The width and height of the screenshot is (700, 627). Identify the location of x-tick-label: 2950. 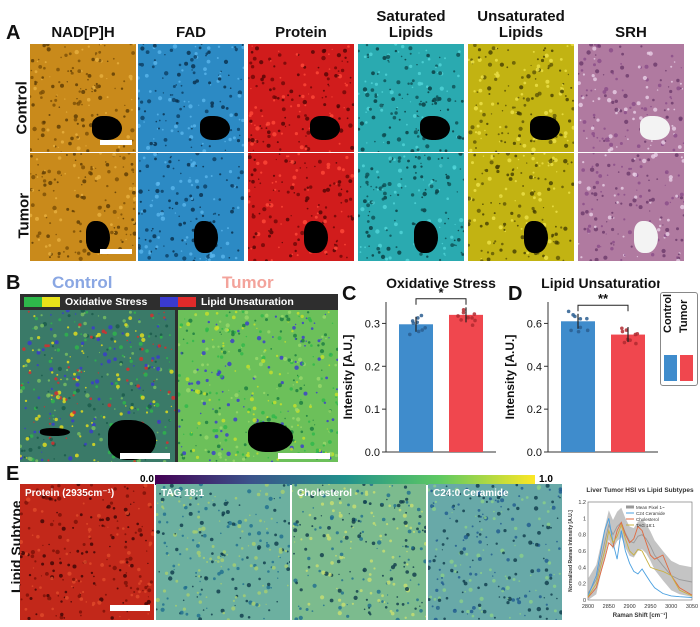
(650, 607).